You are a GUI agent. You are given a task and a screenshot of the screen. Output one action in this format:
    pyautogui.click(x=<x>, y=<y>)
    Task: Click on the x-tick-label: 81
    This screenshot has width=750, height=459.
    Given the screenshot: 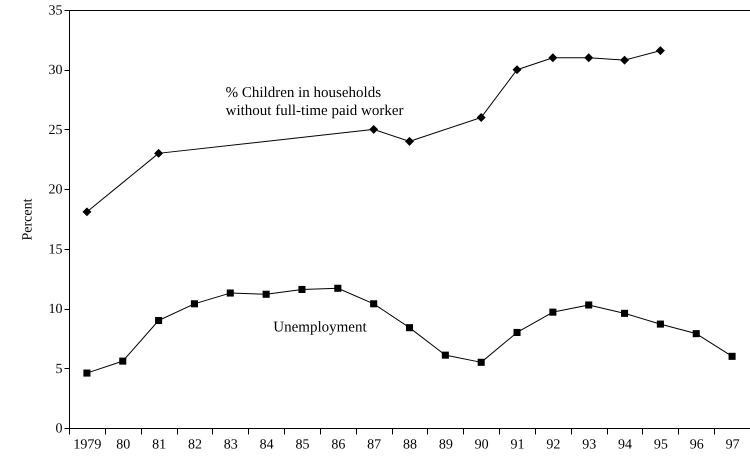 What is the action you would take?
    pyautogui.click(x=159, y=445)
    